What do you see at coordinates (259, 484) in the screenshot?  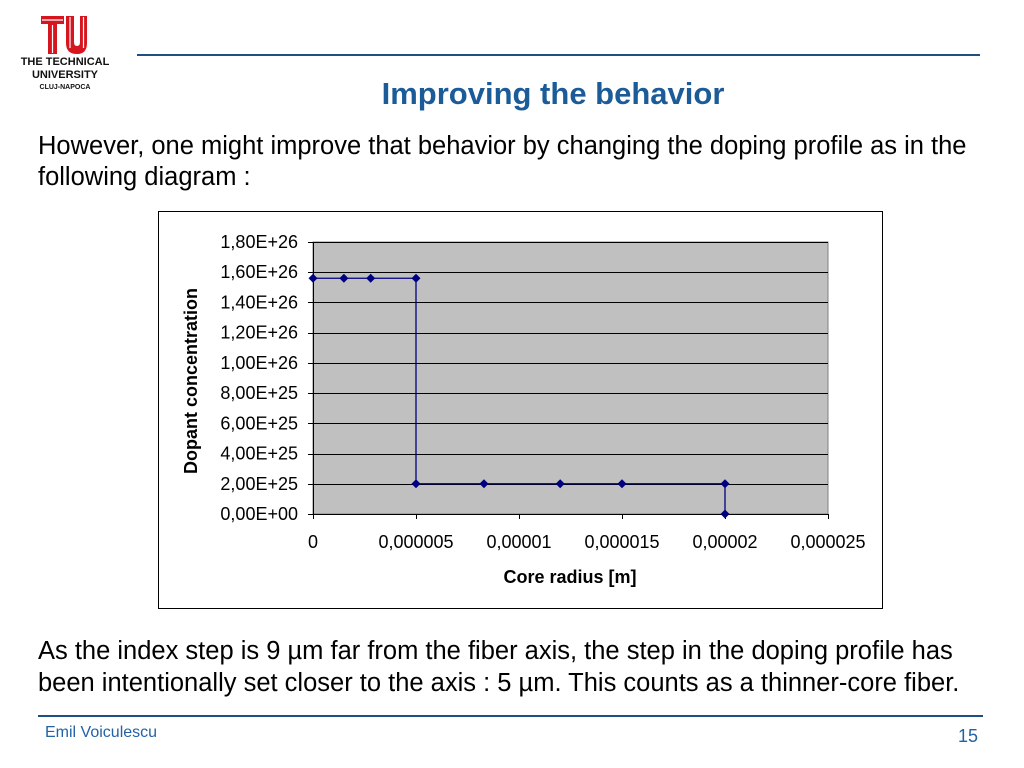 I see `y-tick-label: 2,00E+25` at bounding box center [259, 484].